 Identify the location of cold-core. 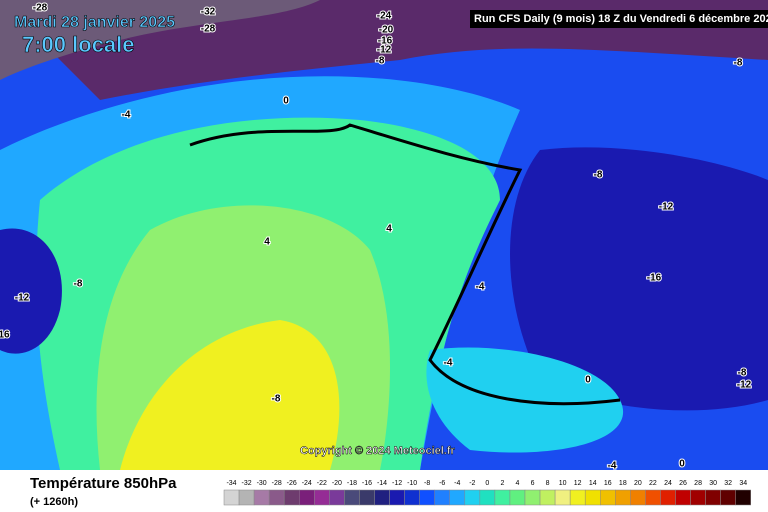
(160, 40).